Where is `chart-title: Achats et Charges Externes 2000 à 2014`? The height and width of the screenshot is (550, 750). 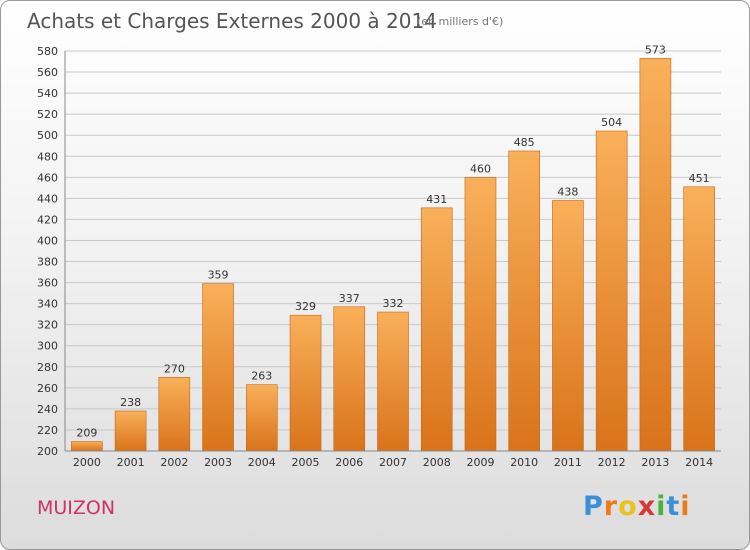 chart-title: Achats et Charges Externes 2000 à 2014 is located at coordinates (232, 21).